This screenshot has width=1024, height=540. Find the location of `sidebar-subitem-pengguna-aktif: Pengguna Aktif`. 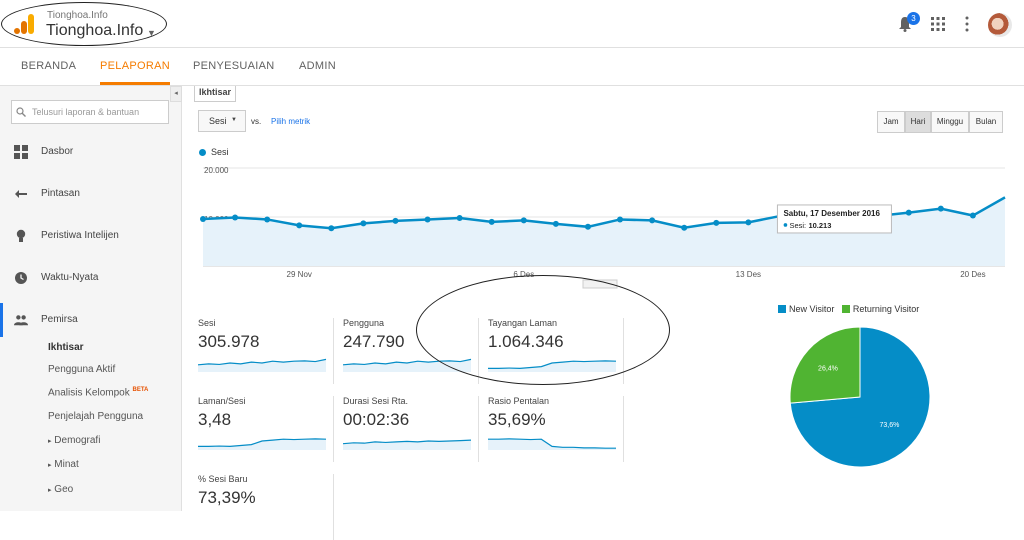

sidebar-subitem-pengguna-aktif: Pengguna Aktif is located at coordinates (82, 369).